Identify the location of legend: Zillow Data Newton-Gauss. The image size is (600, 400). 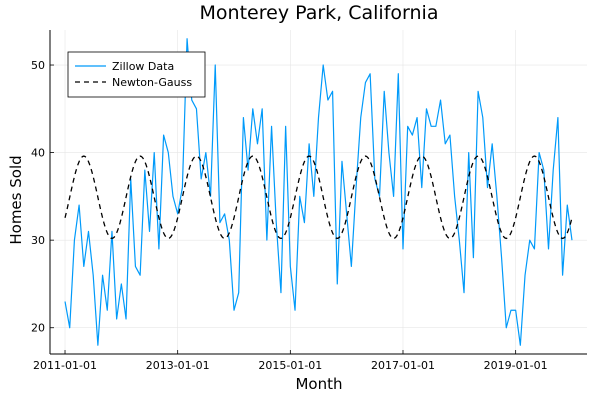
(136, 74).